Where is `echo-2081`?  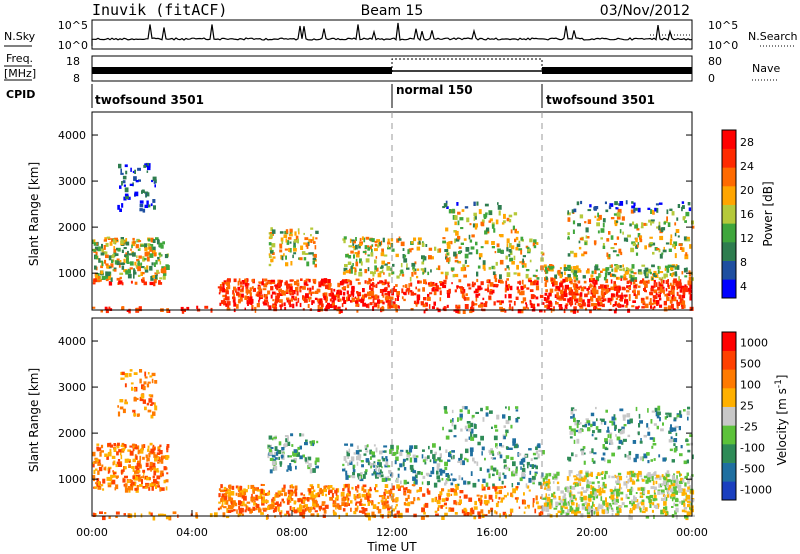
echo-2081 is located at coordinates (657, 427).